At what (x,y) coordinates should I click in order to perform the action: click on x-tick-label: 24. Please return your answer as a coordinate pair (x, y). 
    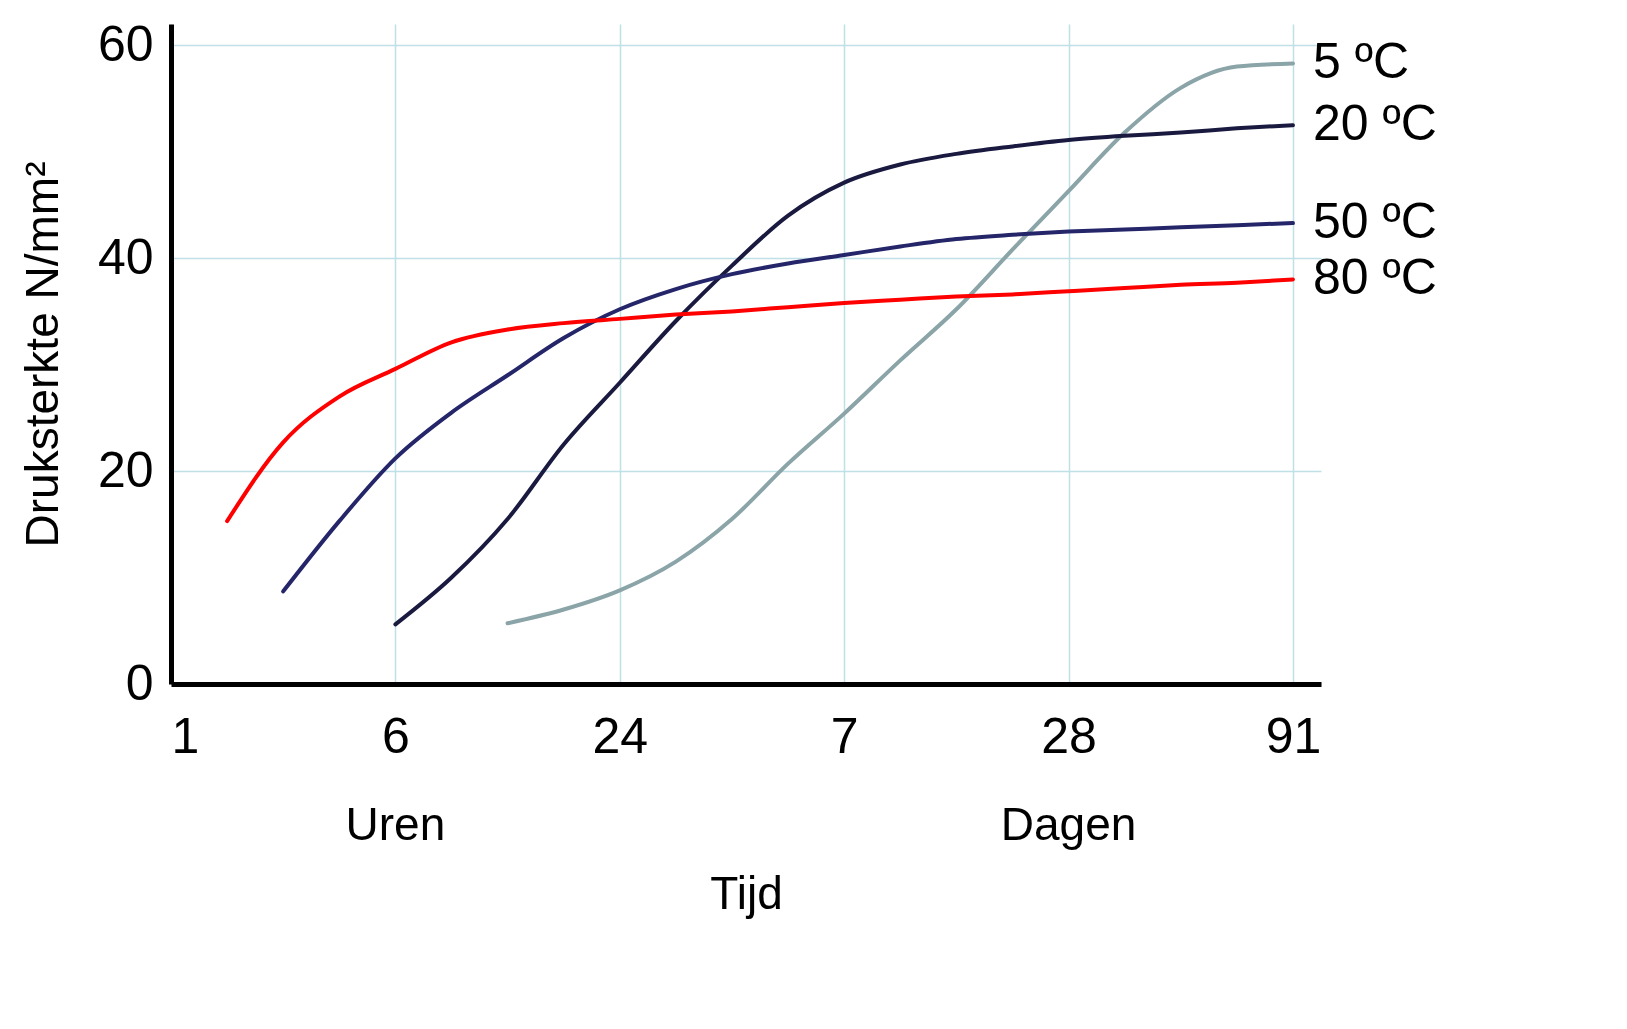
    Looking at the image, I should click on (620, 735).